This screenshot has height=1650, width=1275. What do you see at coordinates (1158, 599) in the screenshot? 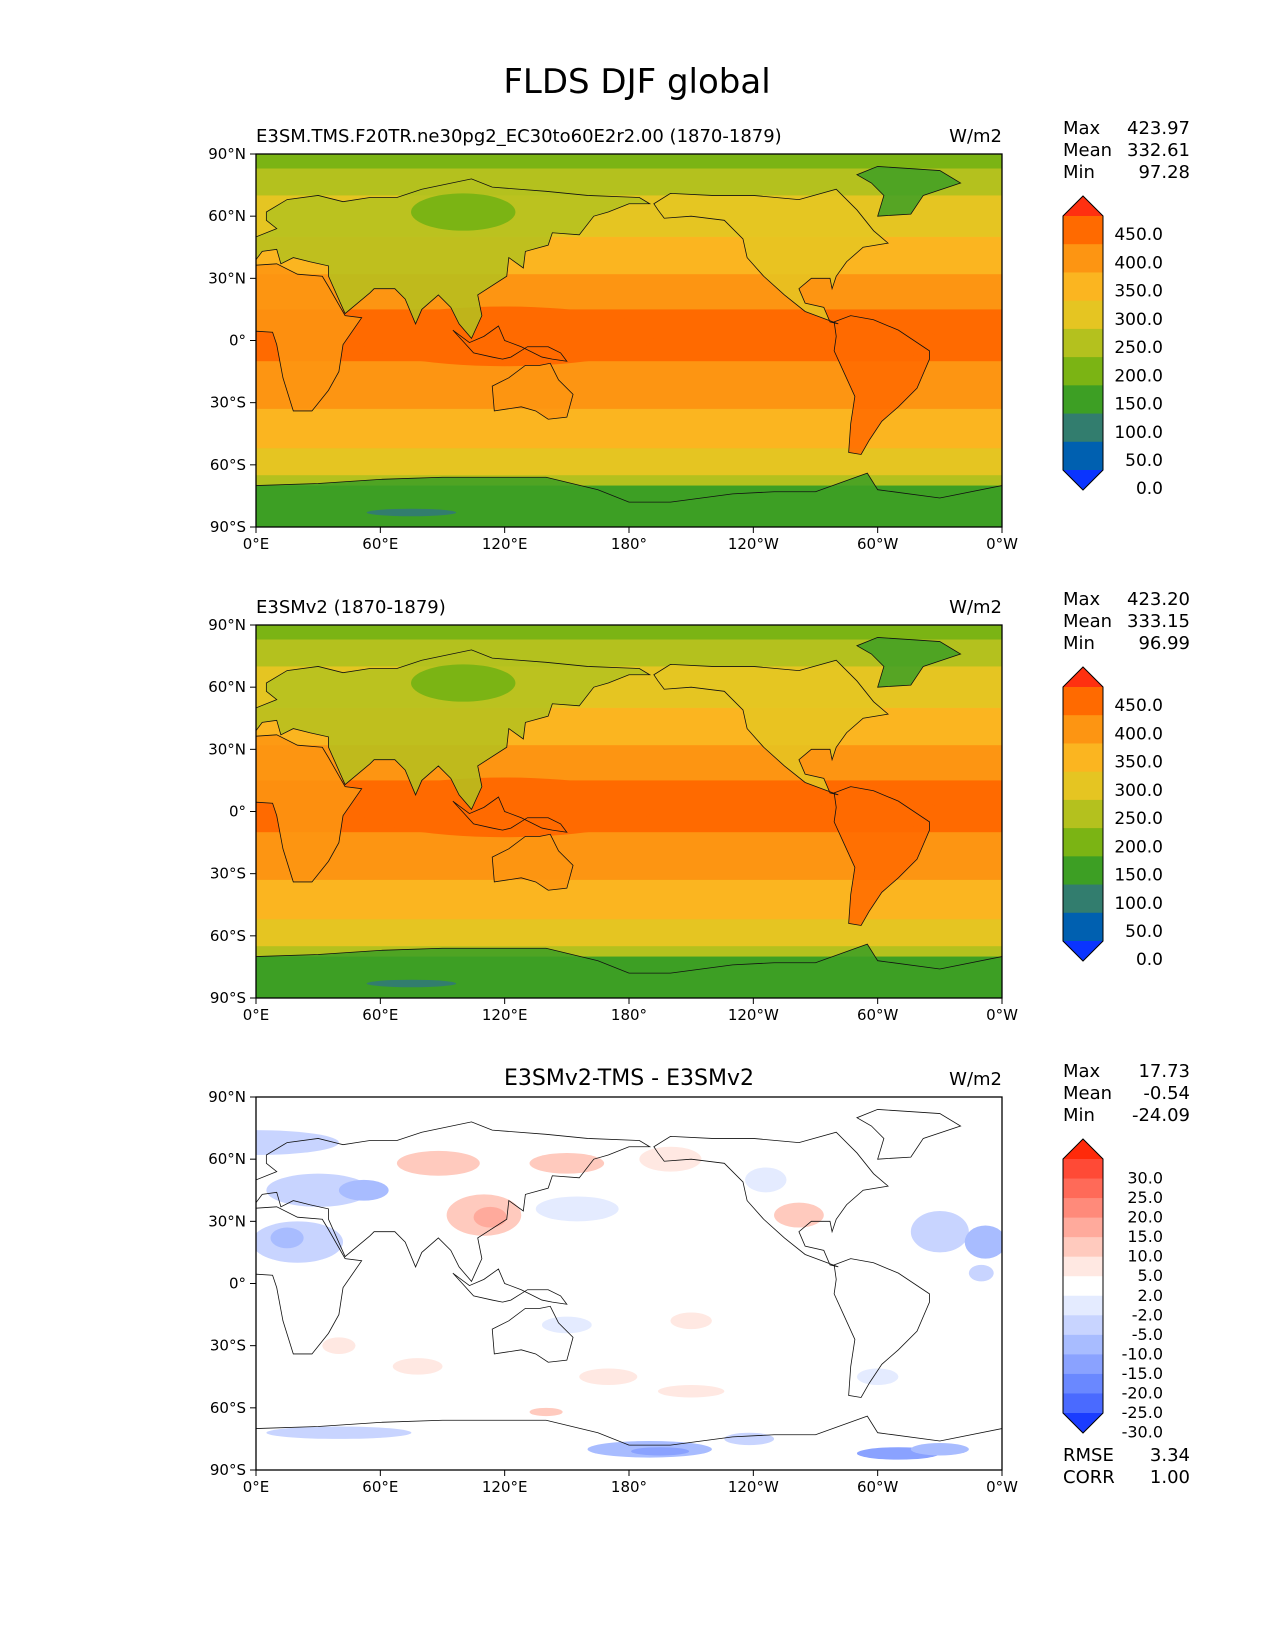
I see `stat-value-max: 423.20` at bounding box center [1158, 599].